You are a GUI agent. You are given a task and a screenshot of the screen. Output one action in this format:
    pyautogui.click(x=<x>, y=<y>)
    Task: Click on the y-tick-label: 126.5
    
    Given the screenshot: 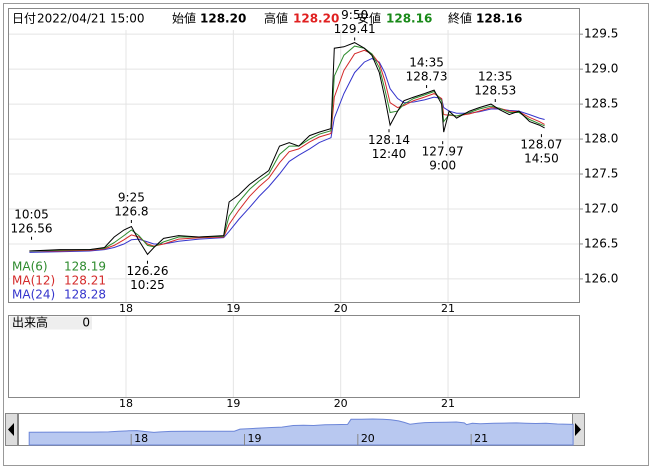 What is the action you would take?
    pyautogui.click(x=601, y=243)
    